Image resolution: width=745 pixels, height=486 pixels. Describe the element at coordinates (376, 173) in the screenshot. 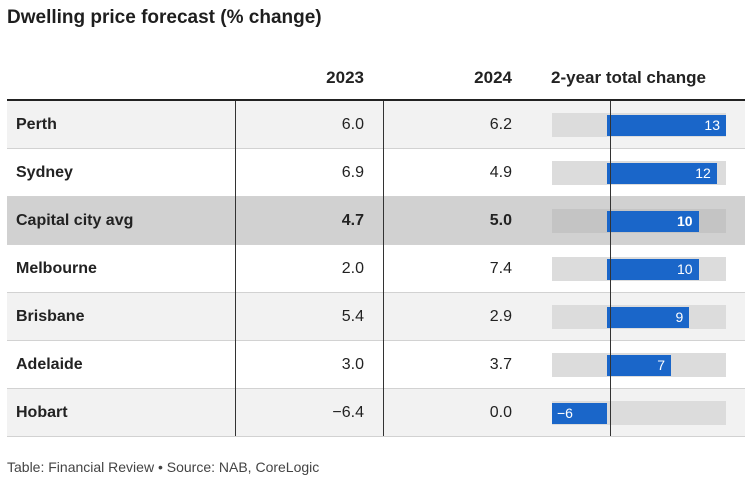

I see `table-row-sydney: Sydney 6.9 4.9 12` at that location.